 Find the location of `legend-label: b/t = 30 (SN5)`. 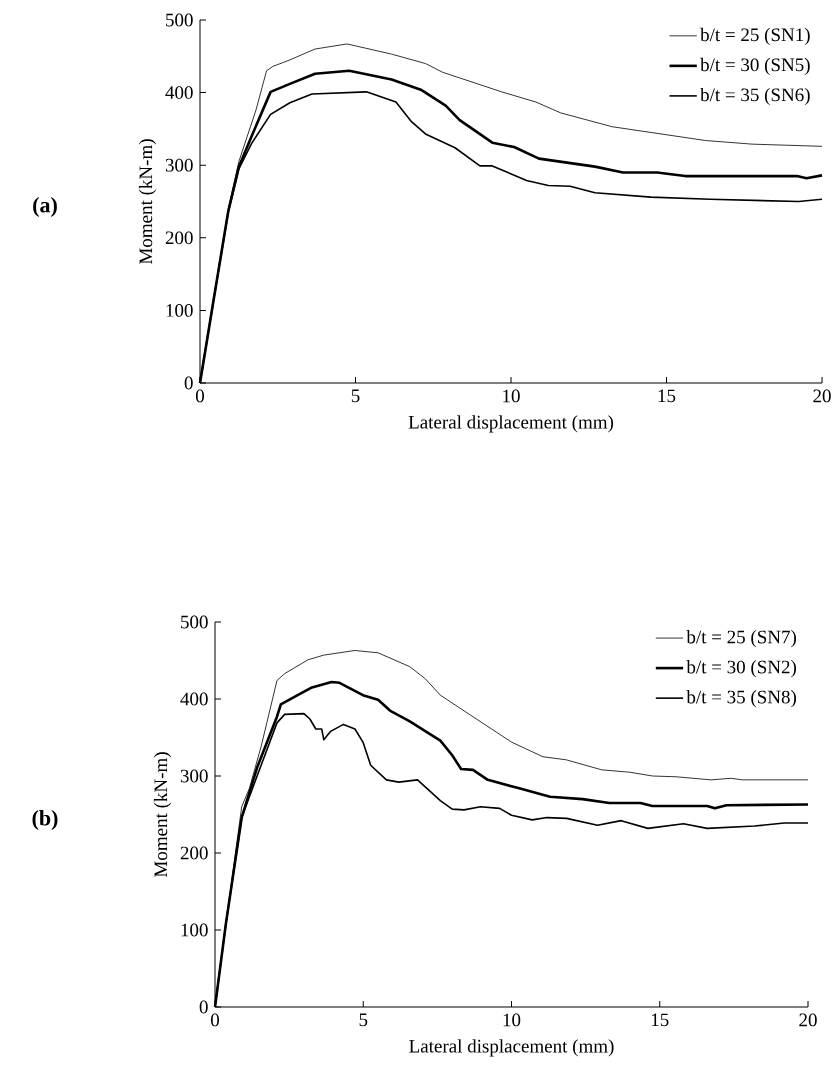

legend-label: b/t = 30 (SN5) is located at coordinates (755, 66).